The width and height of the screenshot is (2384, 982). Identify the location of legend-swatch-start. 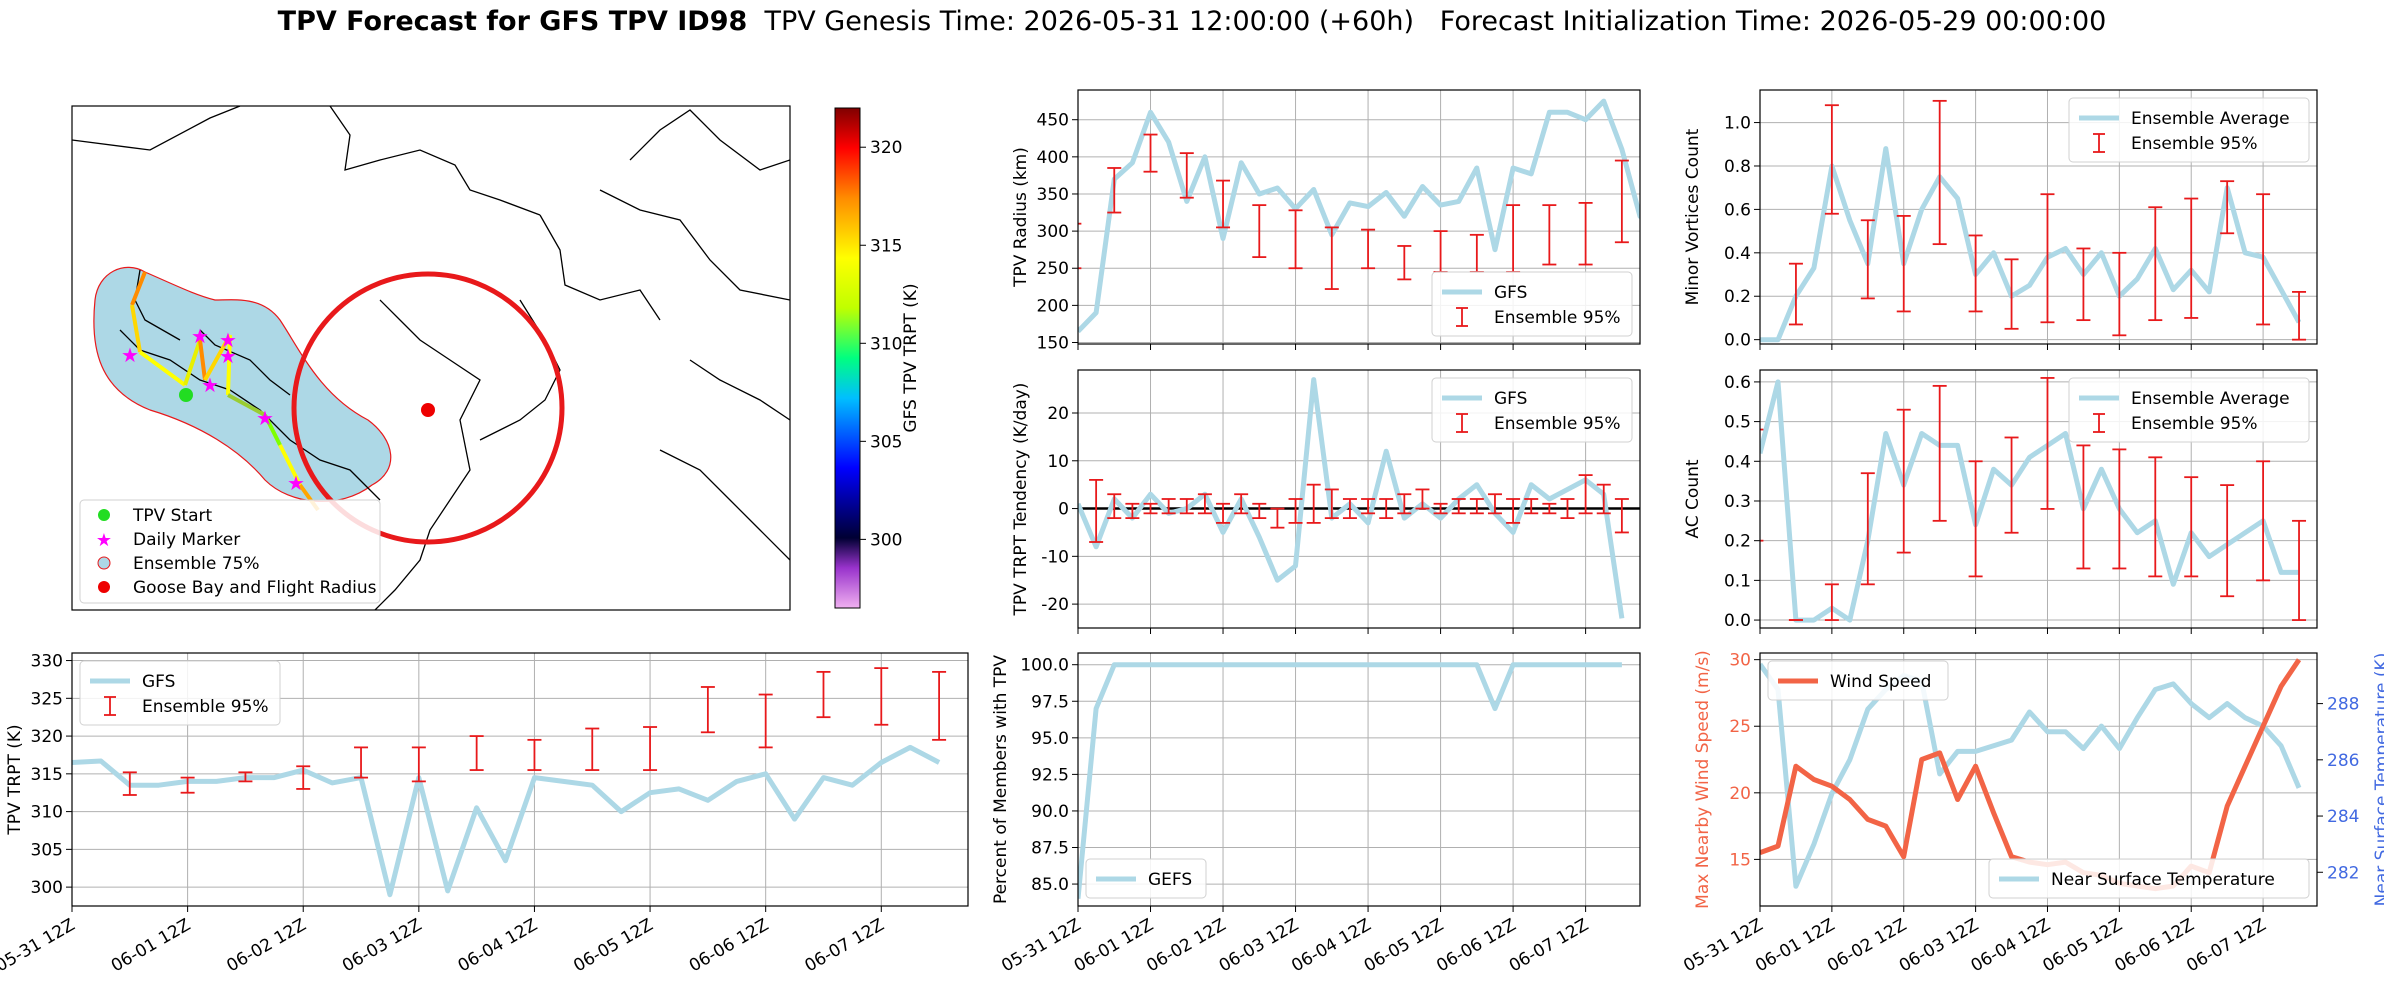
(104, 515).